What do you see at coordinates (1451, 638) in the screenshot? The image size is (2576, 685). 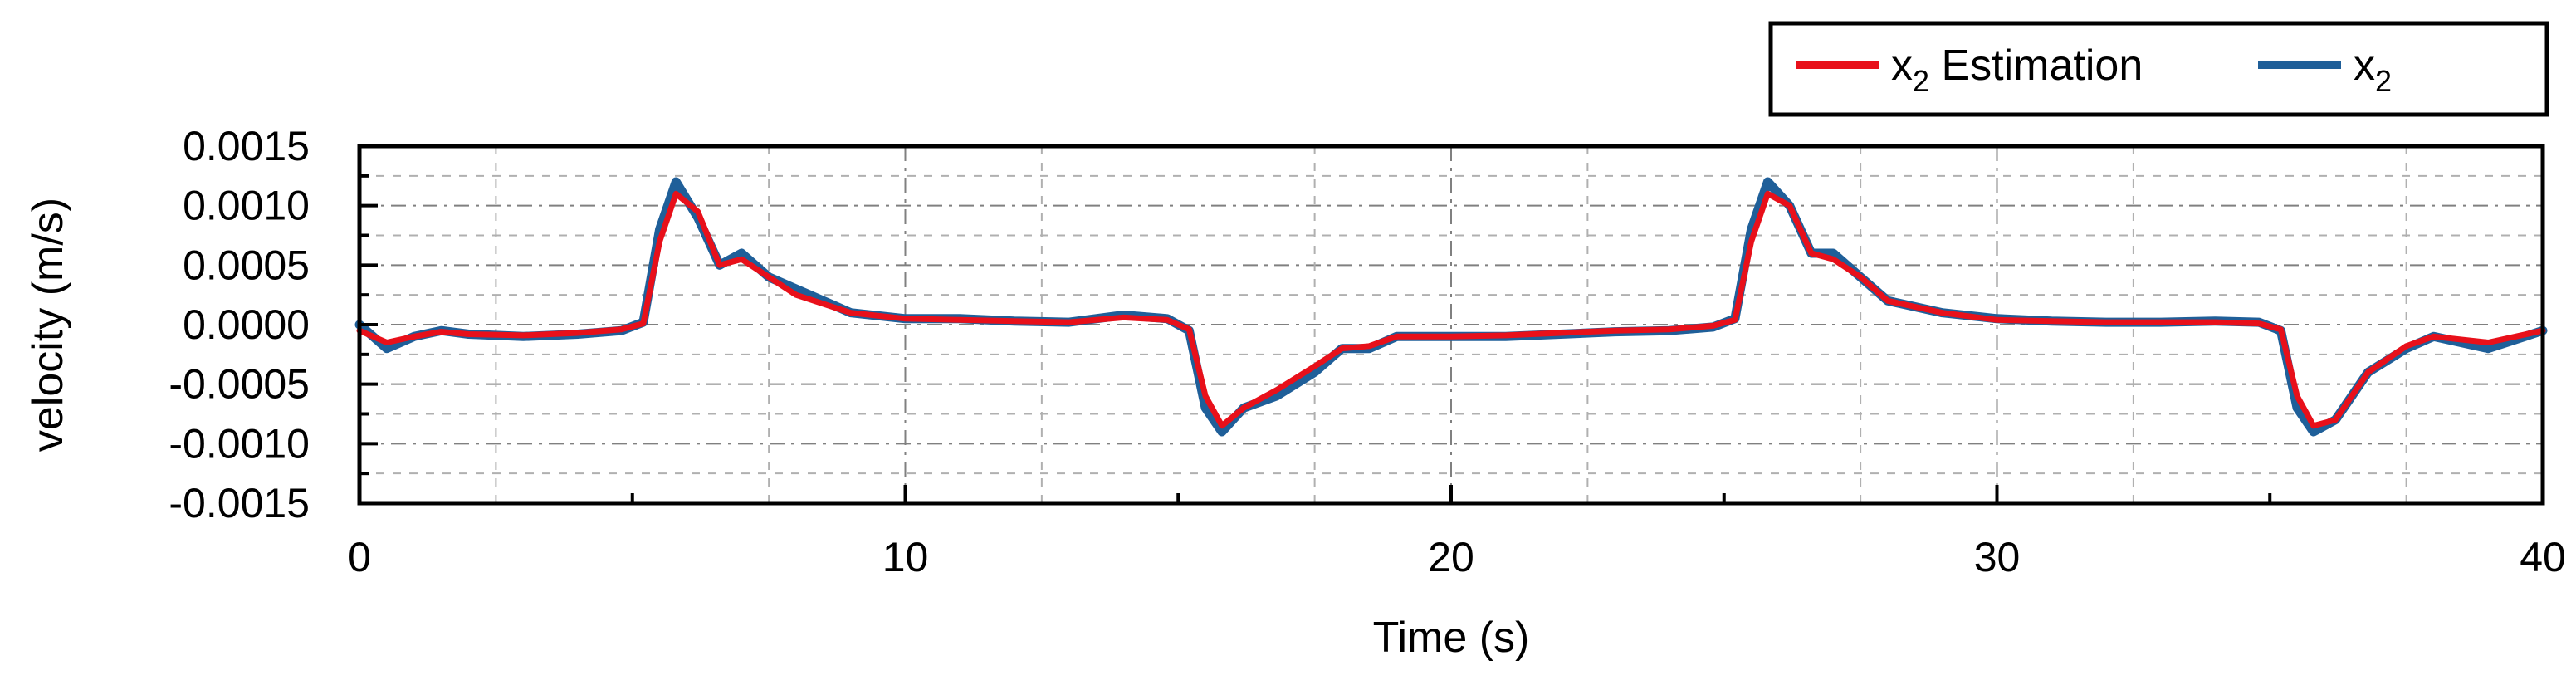 I see `x-axis-title: Time (s)` at bounding box center [1451, 638].